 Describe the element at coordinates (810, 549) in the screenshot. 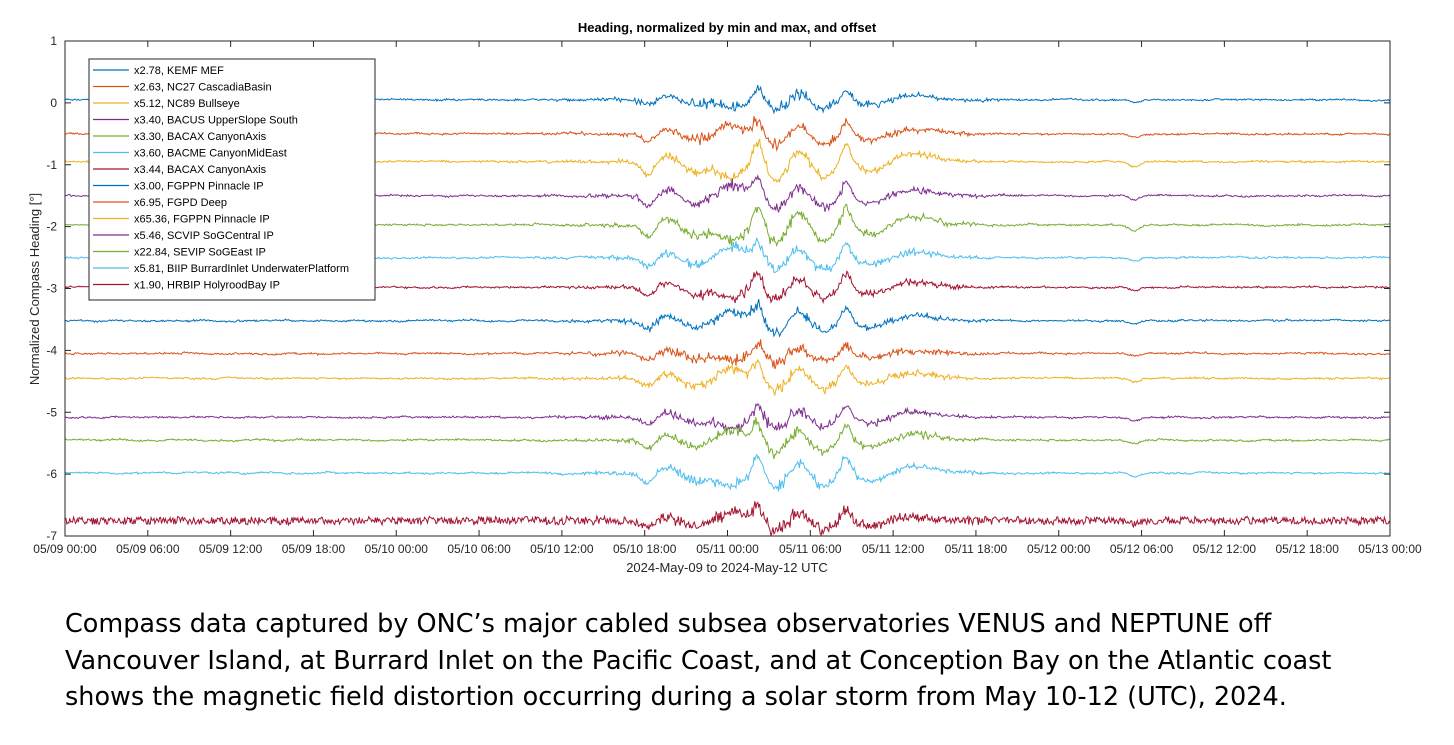

I see `x-tick-label: 05/11 06:00` at that location.